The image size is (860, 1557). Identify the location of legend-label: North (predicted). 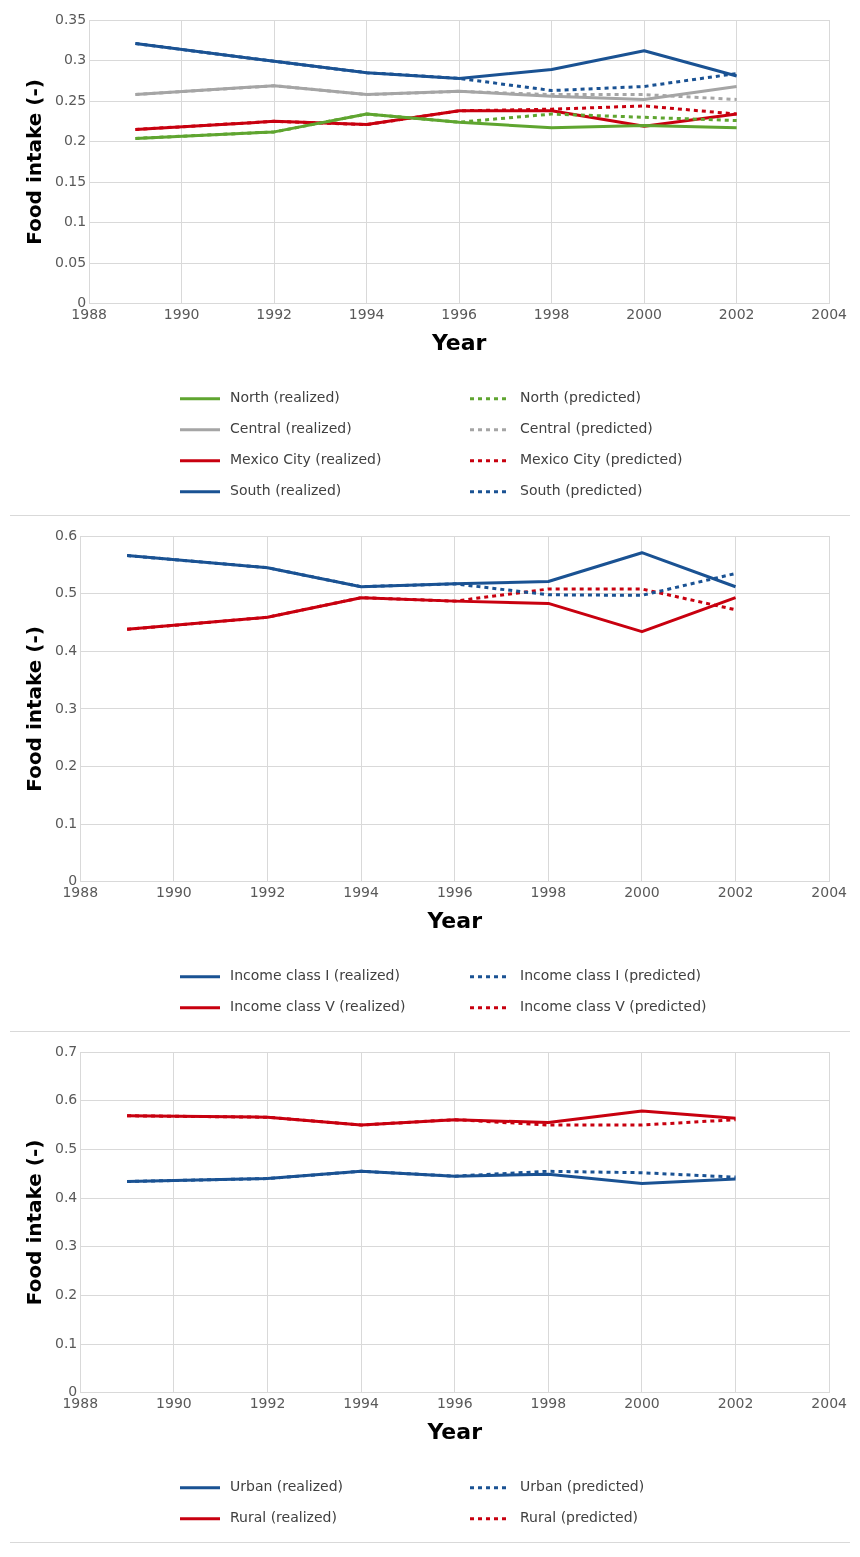
(580, 397).